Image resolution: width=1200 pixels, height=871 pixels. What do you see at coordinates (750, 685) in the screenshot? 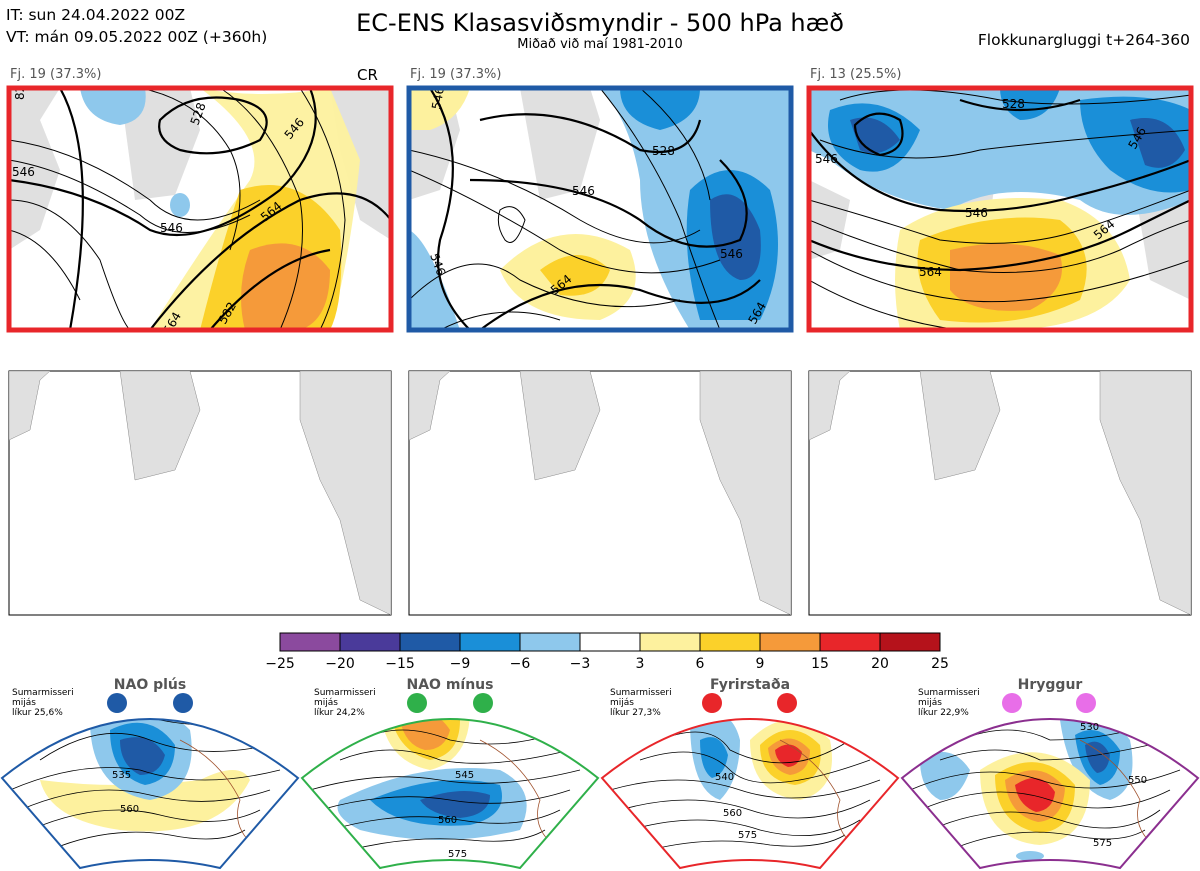
I see `regime-title-blocking: Fyrirstaða` at bounding box center [750, 685].